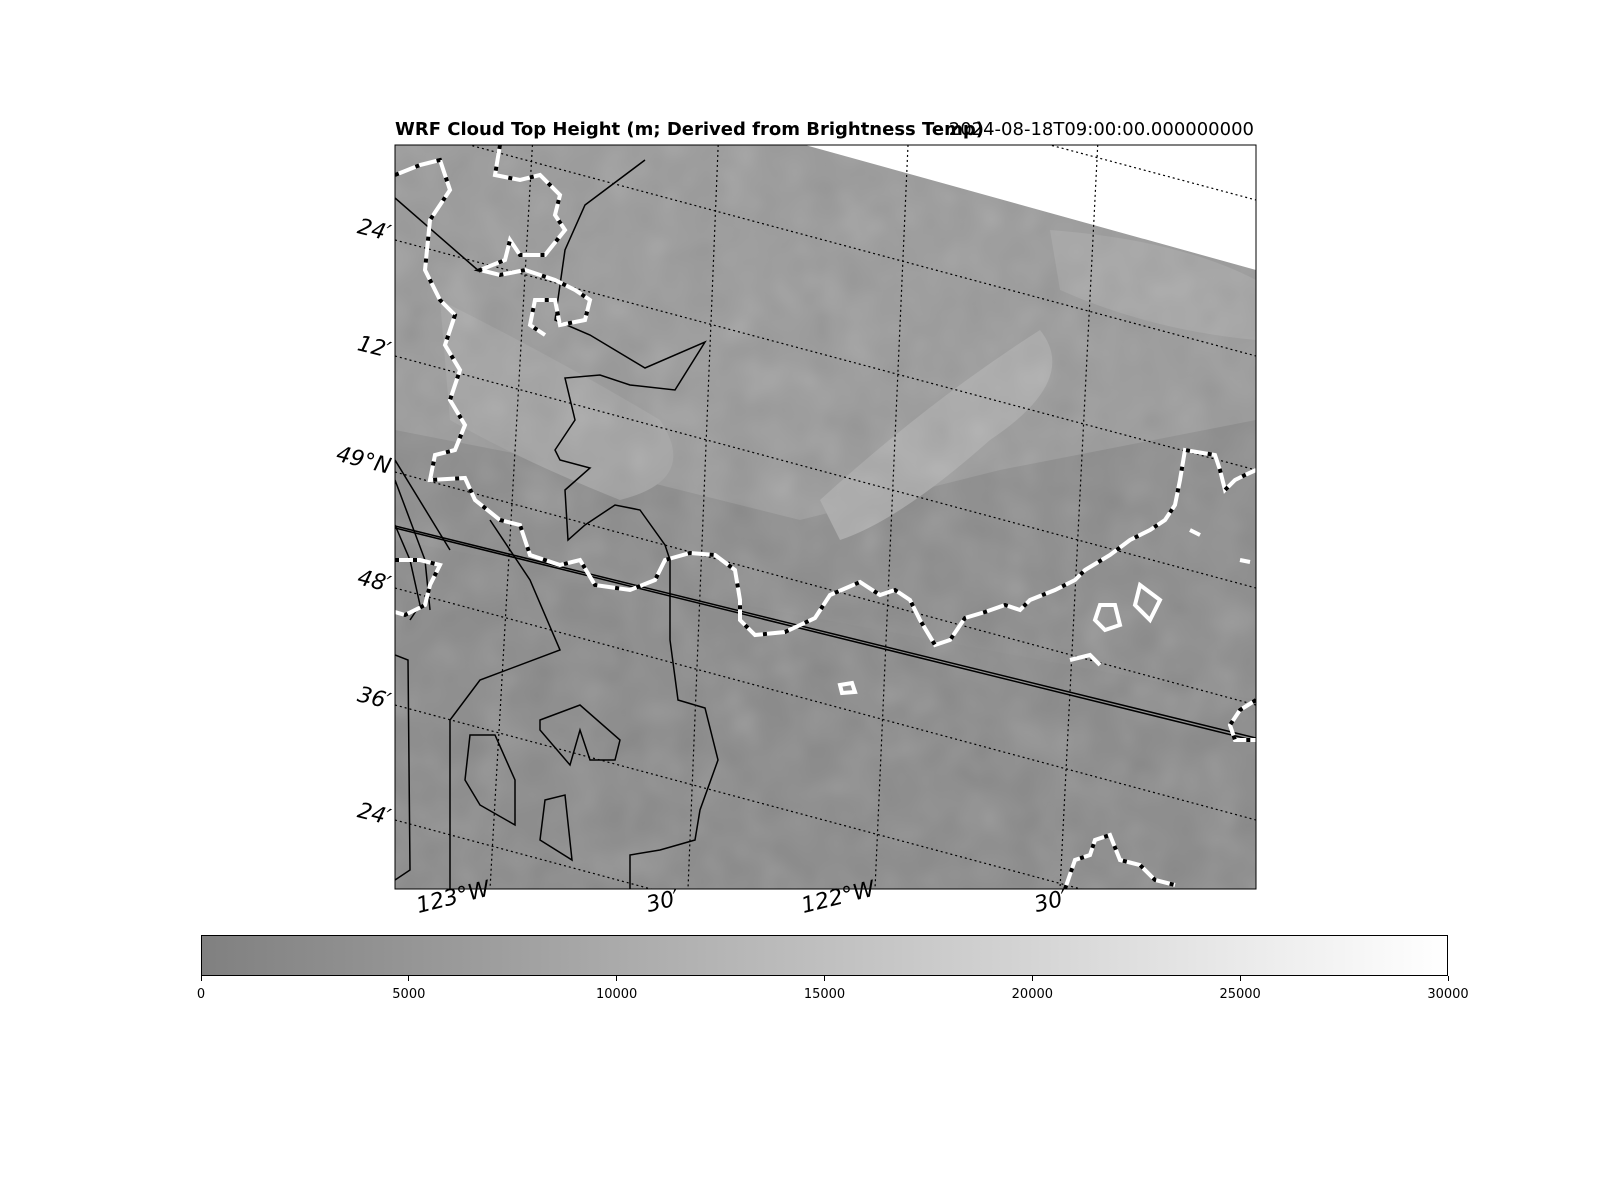  What do you see at coordinates (824, 955) in the screenshot?
I see `colorbar` at bounding box center [824, 955].